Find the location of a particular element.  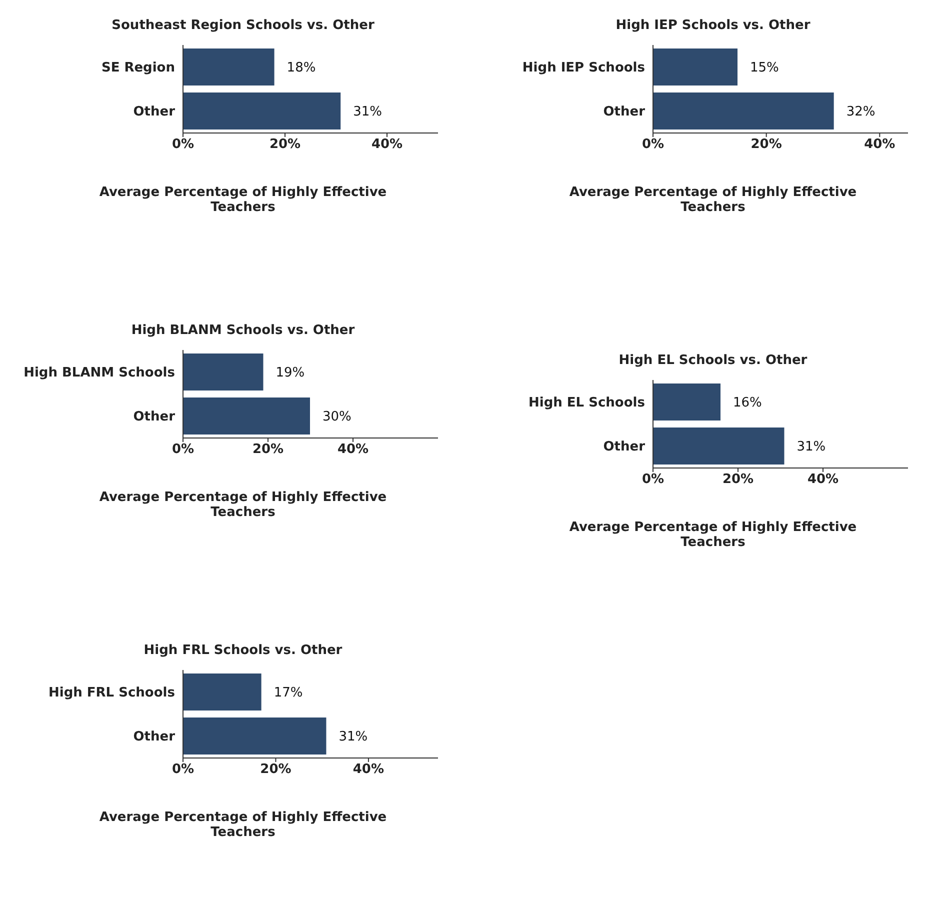

data-label: 15% is located at coordinates (764, 68).